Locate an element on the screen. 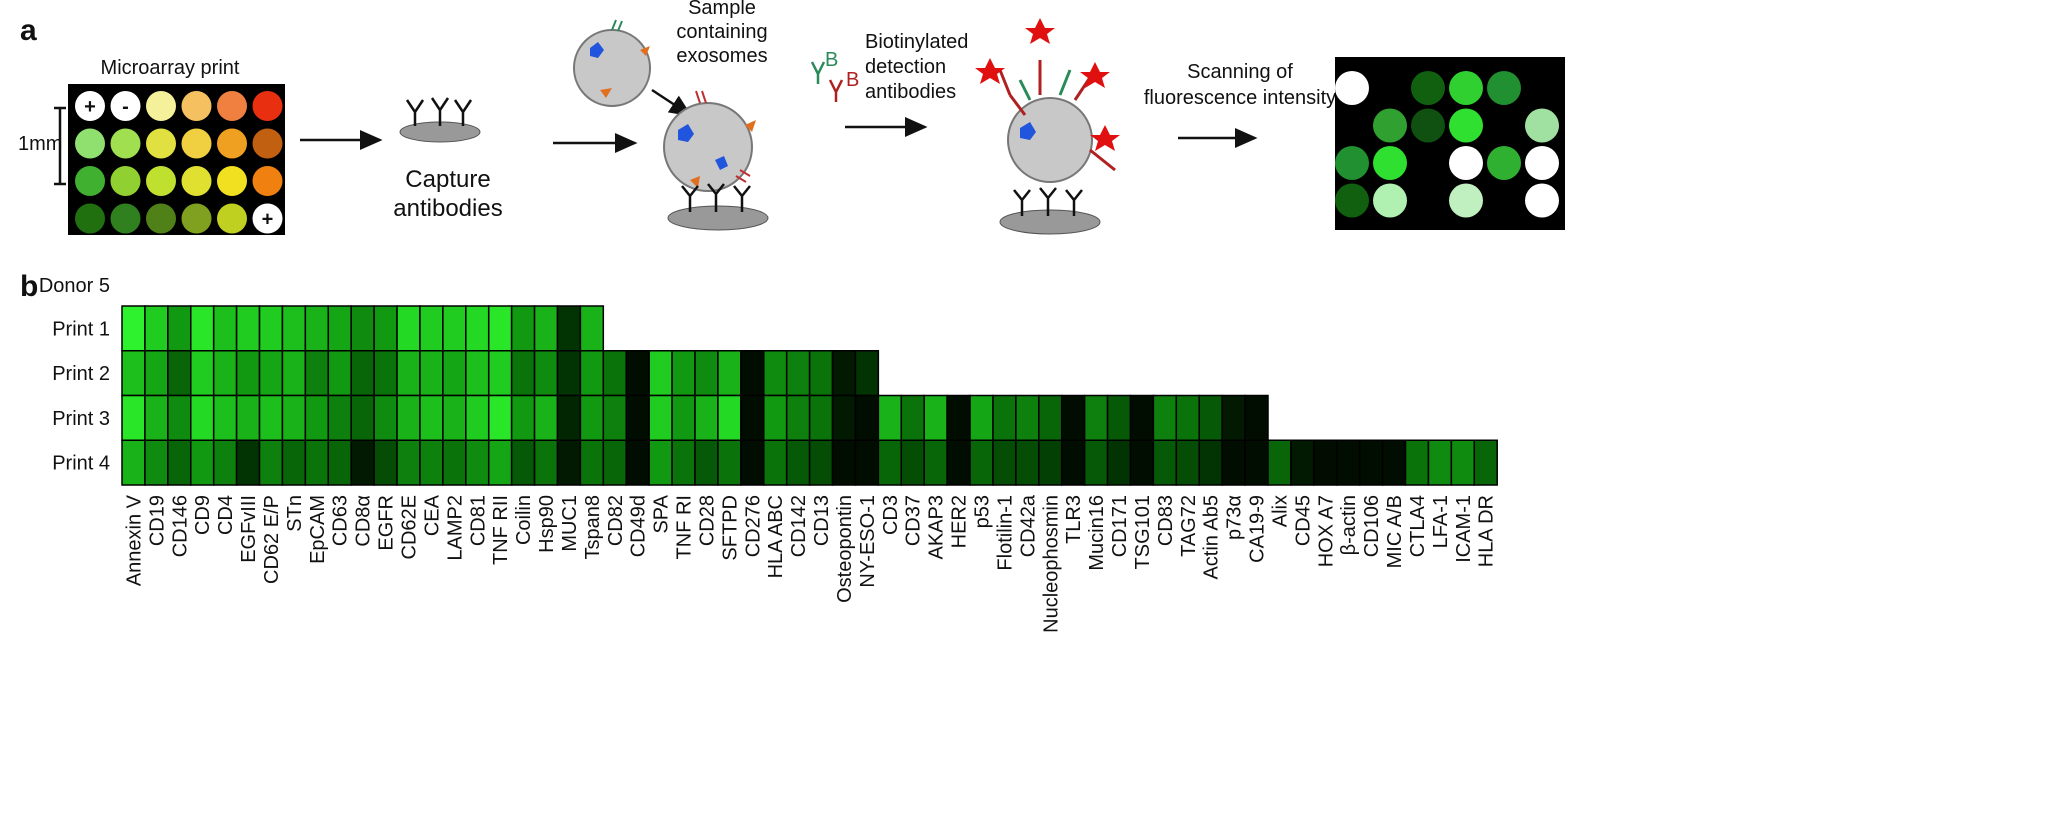  column-label: CD142 is located at coordinates (799, 526).